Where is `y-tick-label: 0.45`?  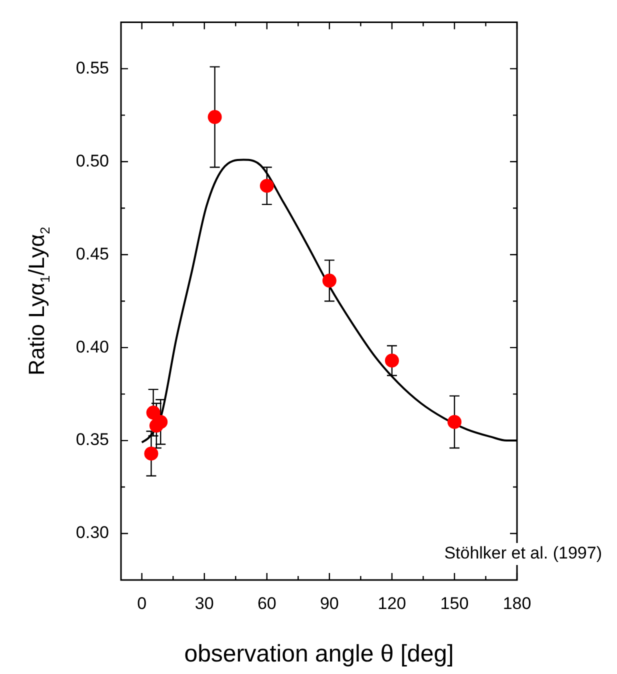 y-tick-label: 0.45 is located at coordinates (92, 254).